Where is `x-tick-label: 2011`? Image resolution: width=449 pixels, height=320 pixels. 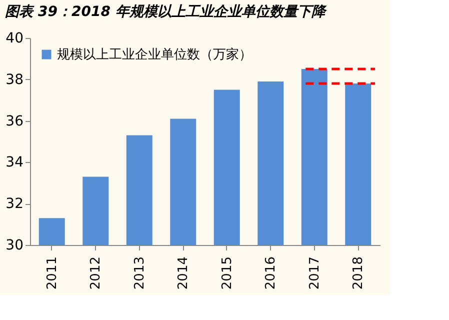 x-tick-label: 2011 is located at coordinates (52, 273).